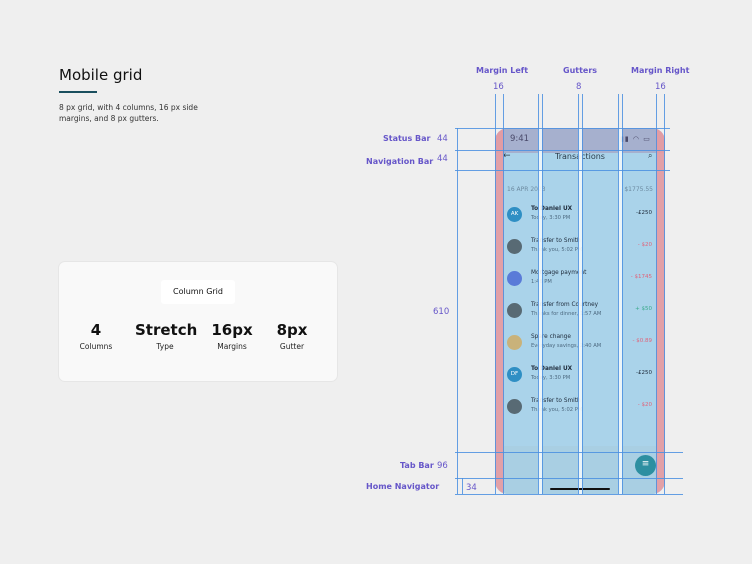 This screenshot has width=752, height=564. What do you see at coordinates (502, 70) in the screenshot?
I see `margin-left-label: Margin Left` at bounding box center [502, 70].